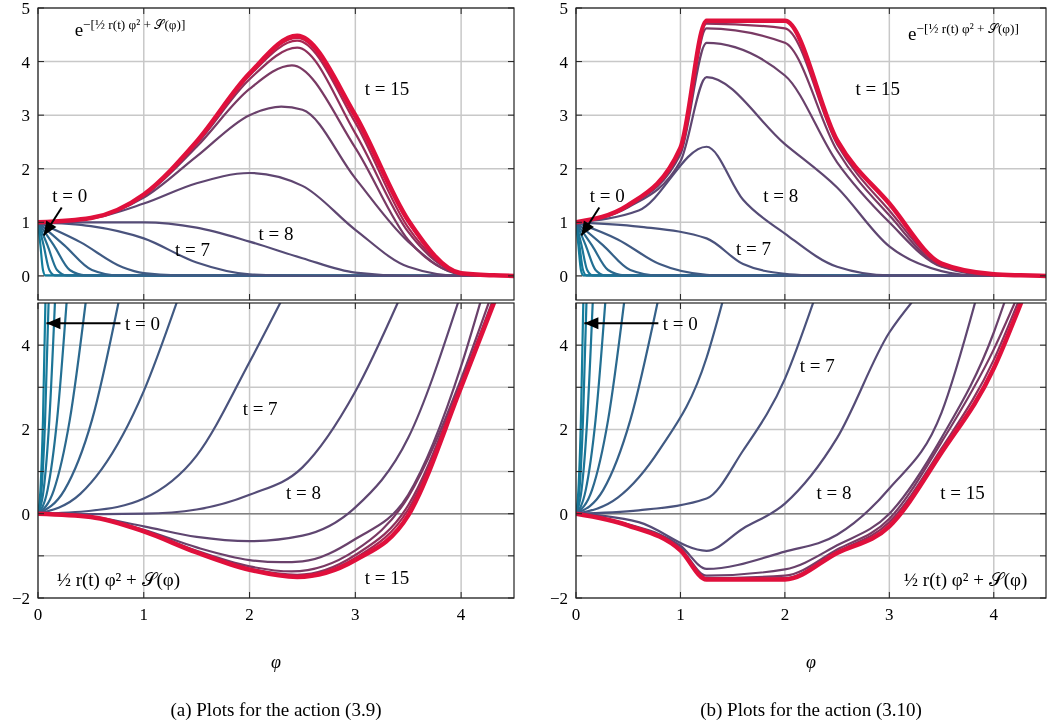 The height and width of the screenshot is (728, 1049). What do you see at coordinates (276, 710) in the screenshot?
I see `text: (a) Plots for the action (3.9)` at bounding box center [276, 710].